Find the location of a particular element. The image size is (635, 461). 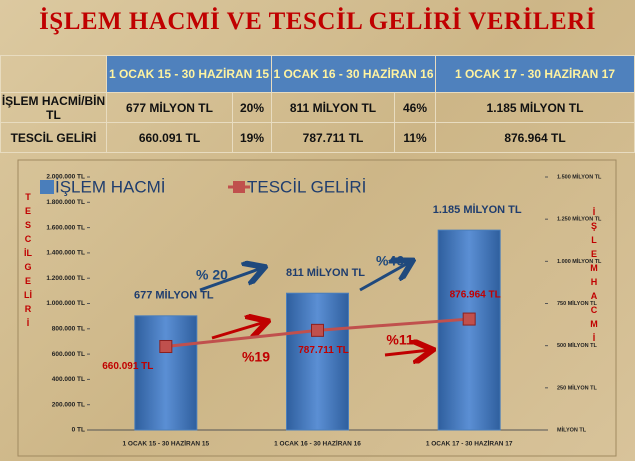

legend-label: TESCİL GELİRİ is located at coordinates (306, 186).